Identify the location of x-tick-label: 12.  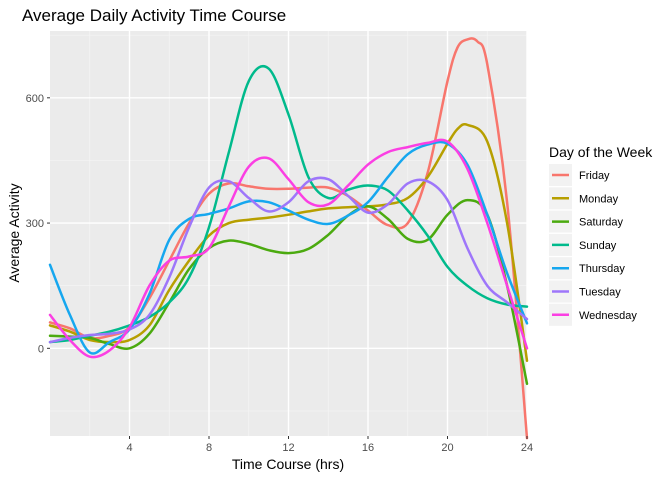
(288, 448).